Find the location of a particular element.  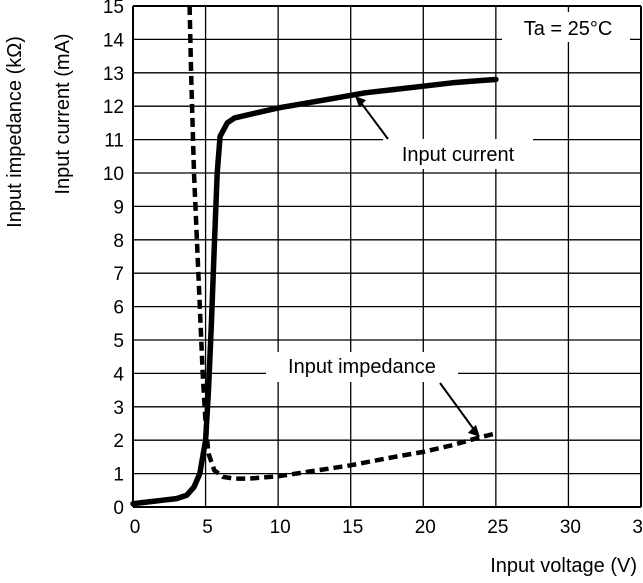

y-axis-title-current: Input current (mA) is located at coordinates (63, 113).